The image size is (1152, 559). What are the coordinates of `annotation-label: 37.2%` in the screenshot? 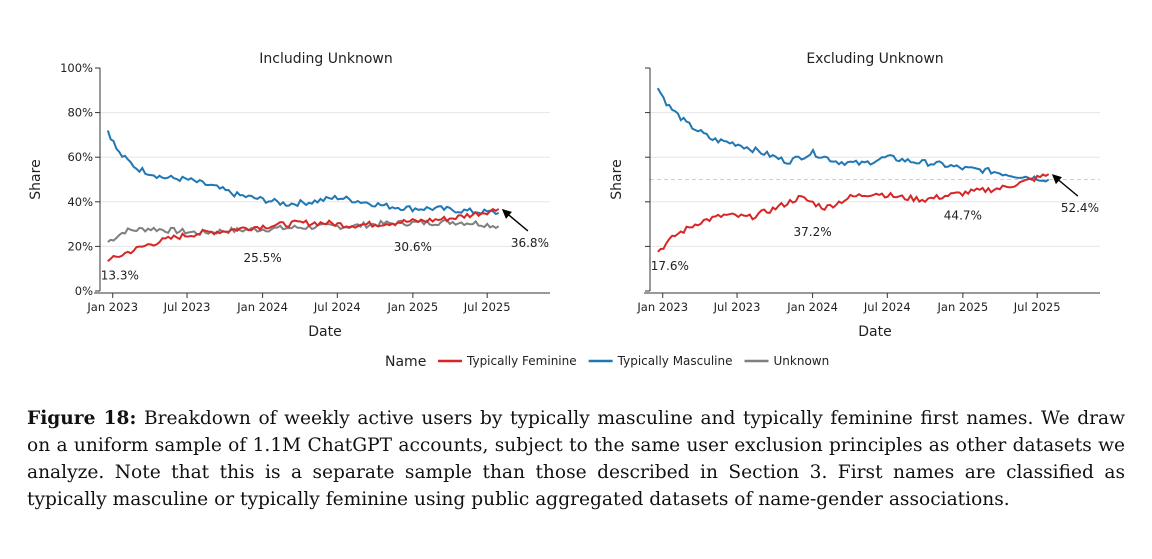 It's located at (813, 232).